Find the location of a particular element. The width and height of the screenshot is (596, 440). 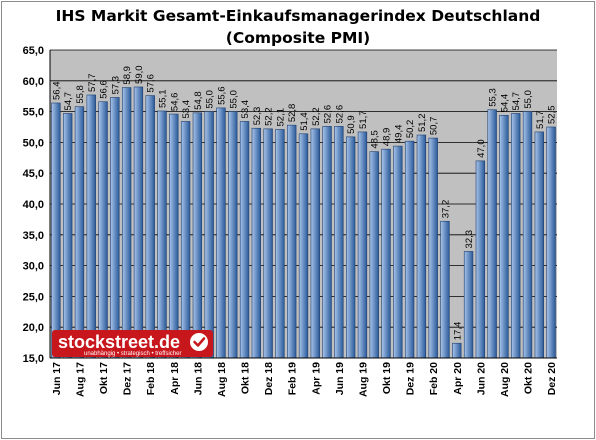

data-label: 54,8 is located at coordinates (198, 100).